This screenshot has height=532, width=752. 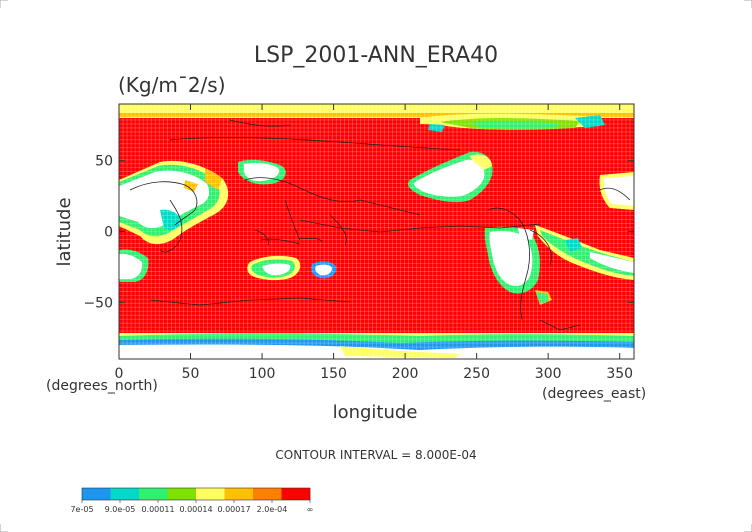 What do you see at coordinates (233, 509) in the screenshot?
I see `colorbar-label: 0.00017` at bounding box center [233, 509].